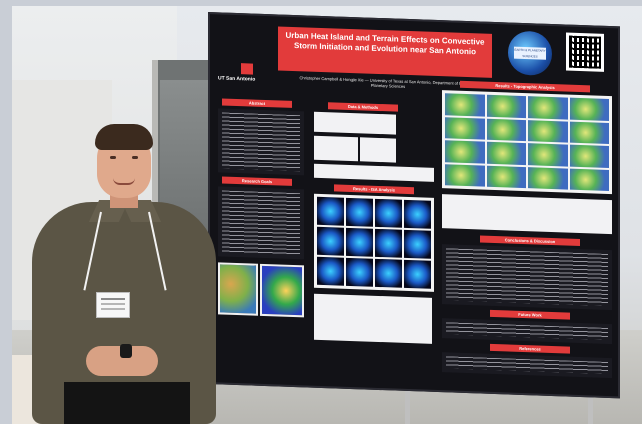  Describe the element at coordinates (363, 107) in the screenshot. I see `section-header-data-methods: Data & Methods` at that location.